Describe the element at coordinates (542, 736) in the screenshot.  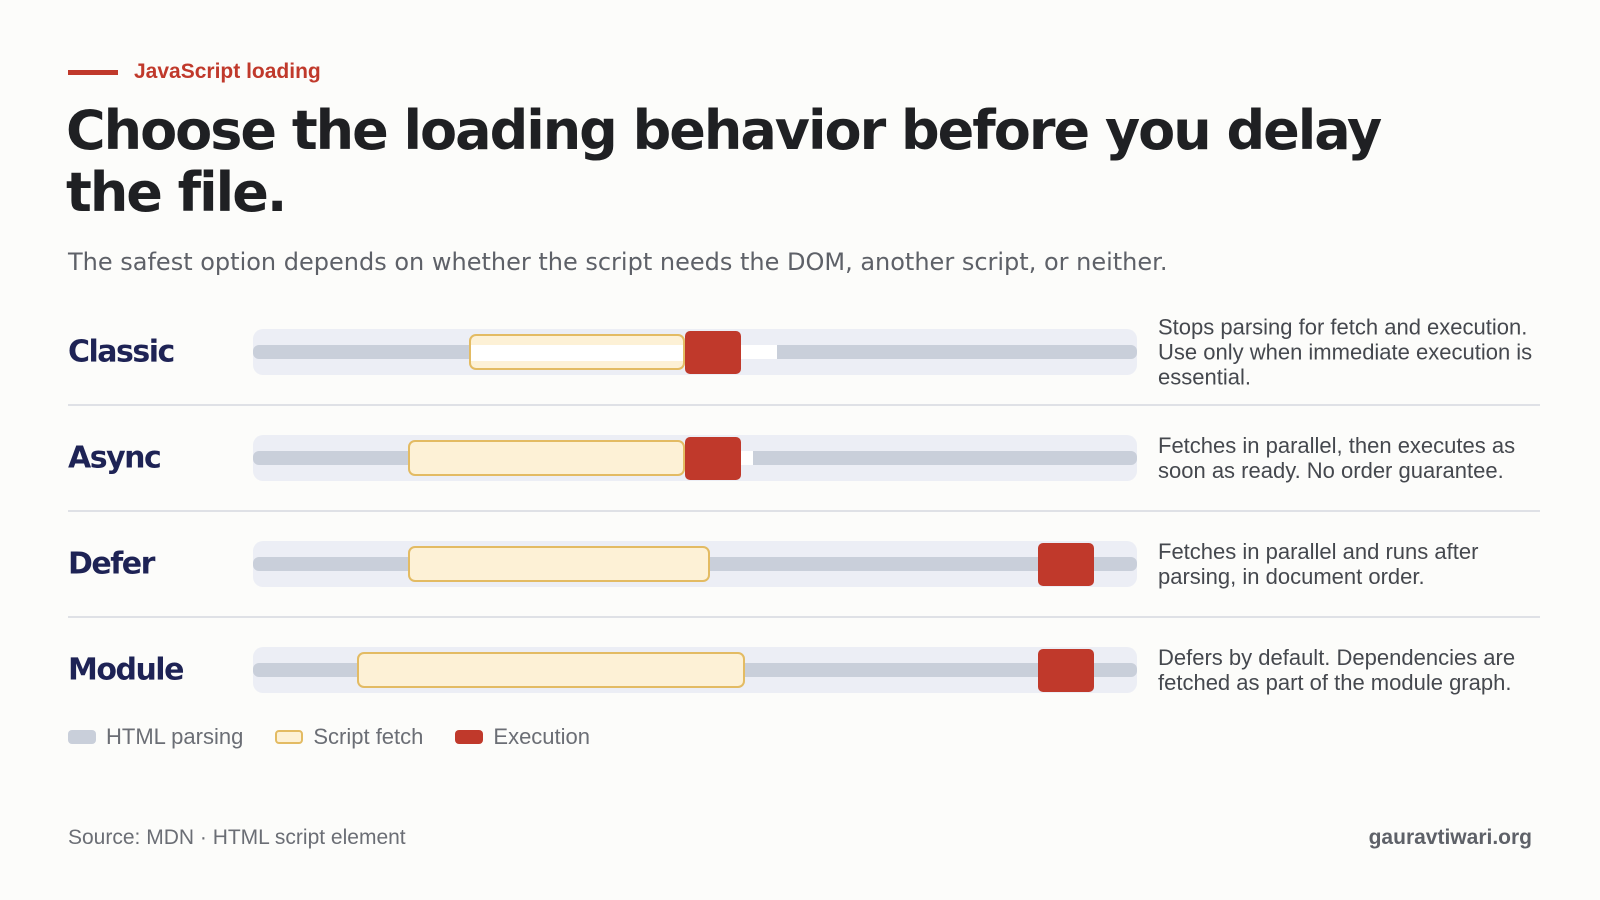
I see `legend-label: Execution` at that location.